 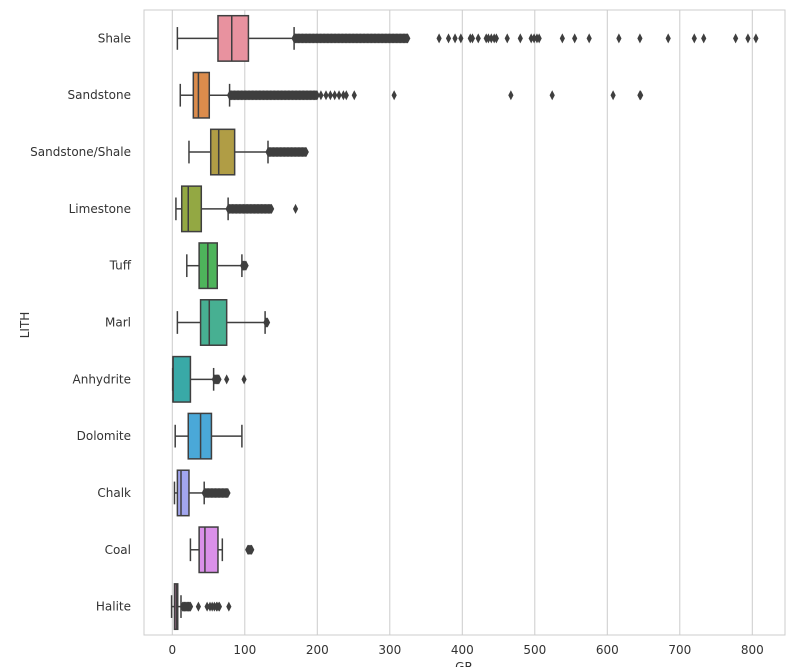 I want to click on box-halite, so click(x=201, y=607).